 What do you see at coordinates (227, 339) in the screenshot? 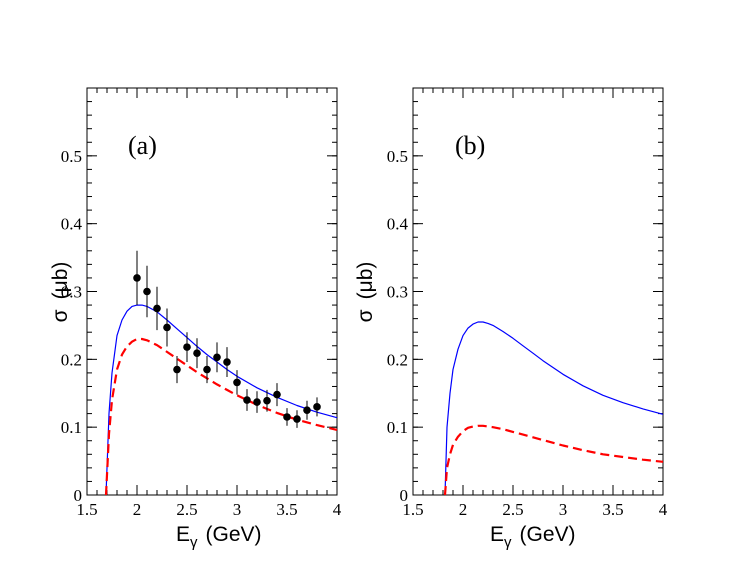
I see `data-points` at bounding box center [227, 339].